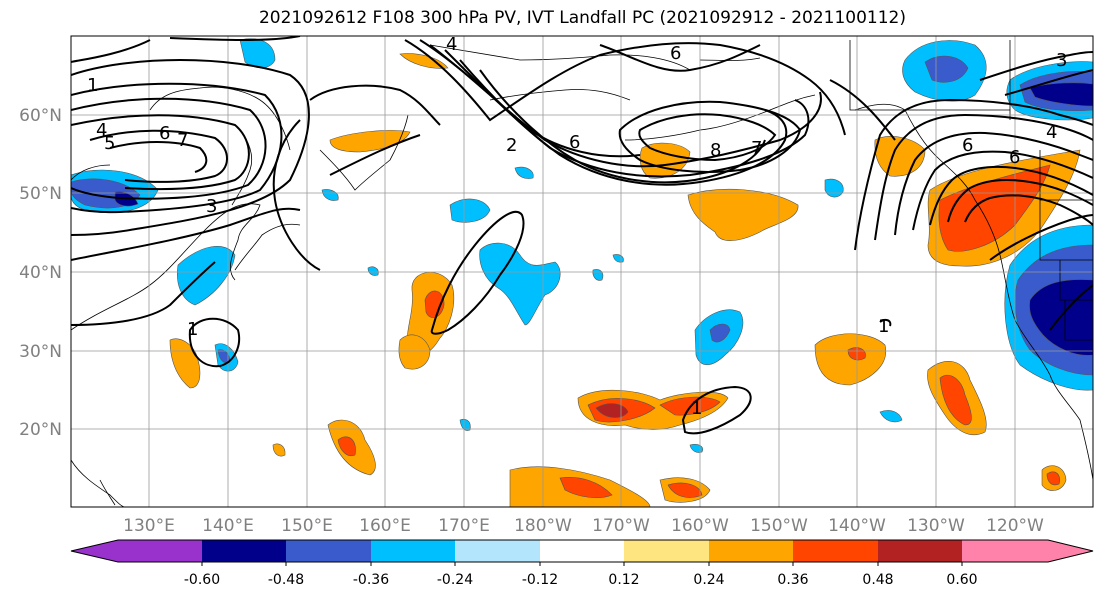 This screenshot has height=601, width=1105. I want to click on colorbar-tick-label: 0.12, so click(623, 580).